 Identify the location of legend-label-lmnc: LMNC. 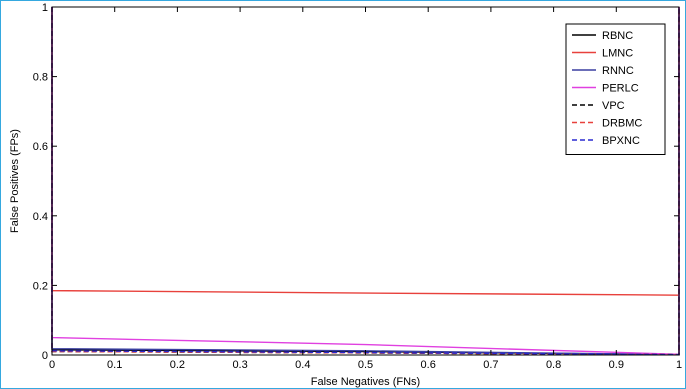
(617, 54).